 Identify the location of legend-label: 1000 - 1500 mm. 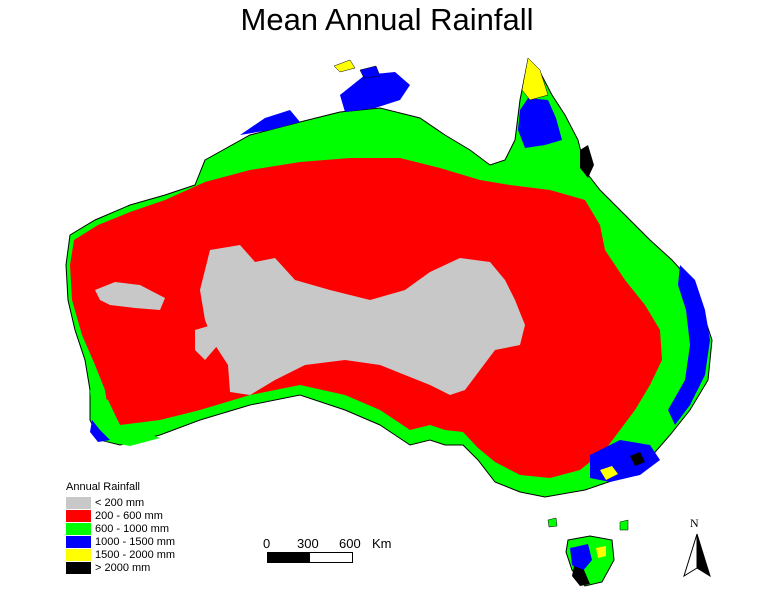
(135, 541).